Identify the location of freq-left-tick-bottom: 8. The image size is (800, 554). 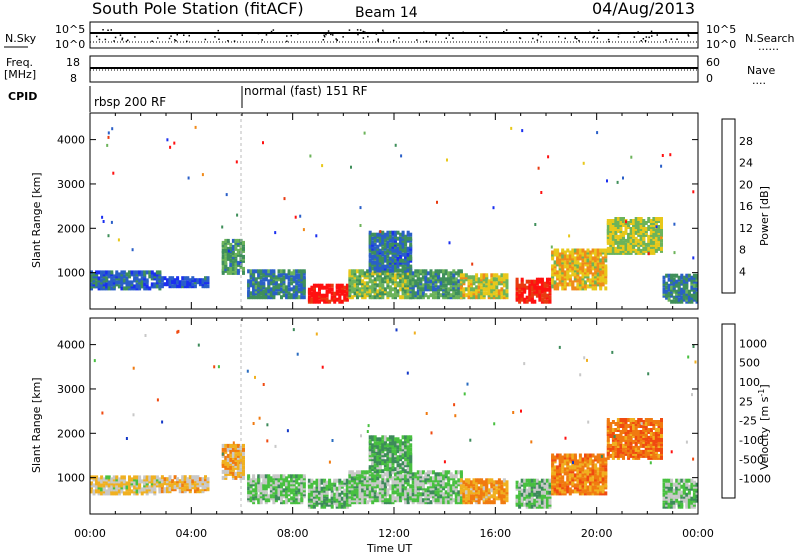
(73, 78).